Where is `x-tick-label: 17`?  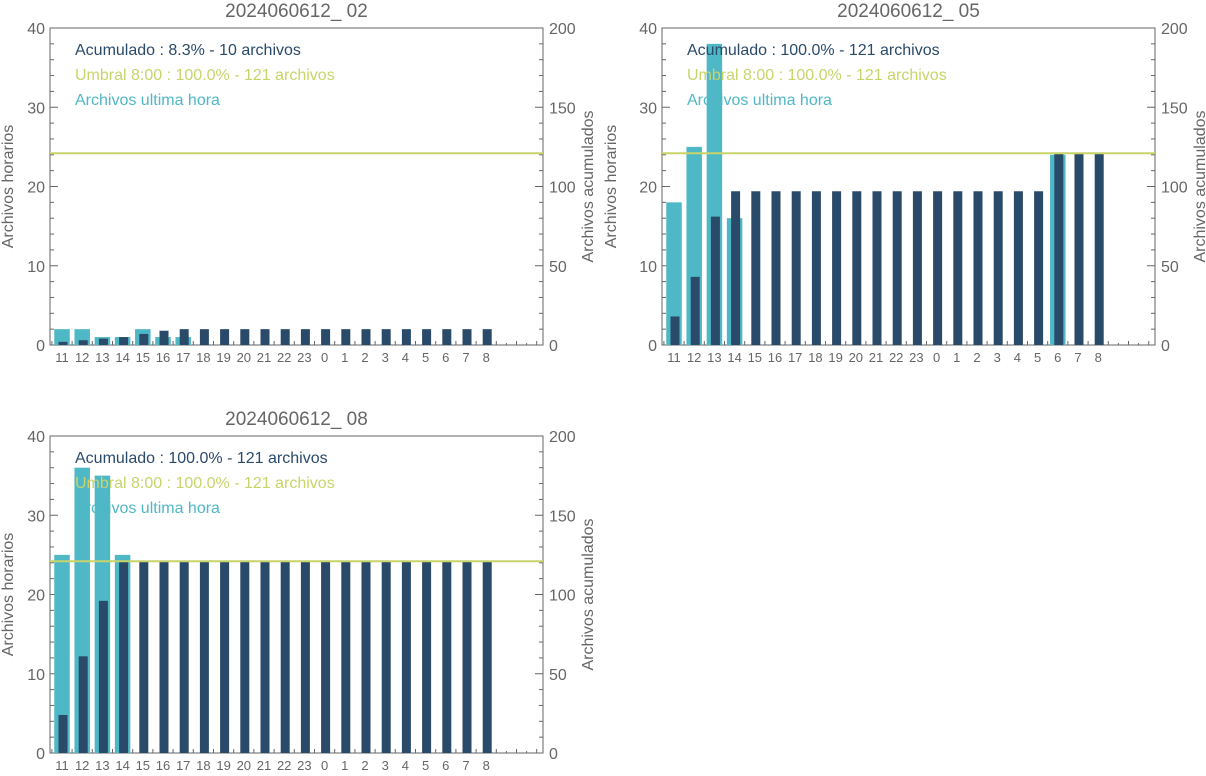
x-tick-label: 17 is located at coordinates (795, 357).